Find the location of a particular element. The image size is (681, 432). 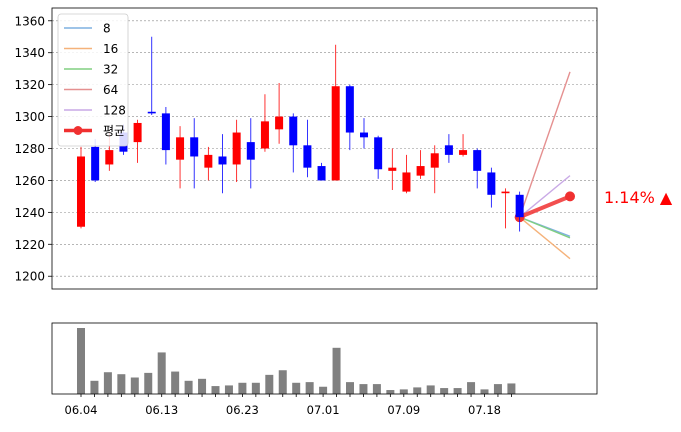

y-tick-label: 1320 is located at coordinates (29, 85).